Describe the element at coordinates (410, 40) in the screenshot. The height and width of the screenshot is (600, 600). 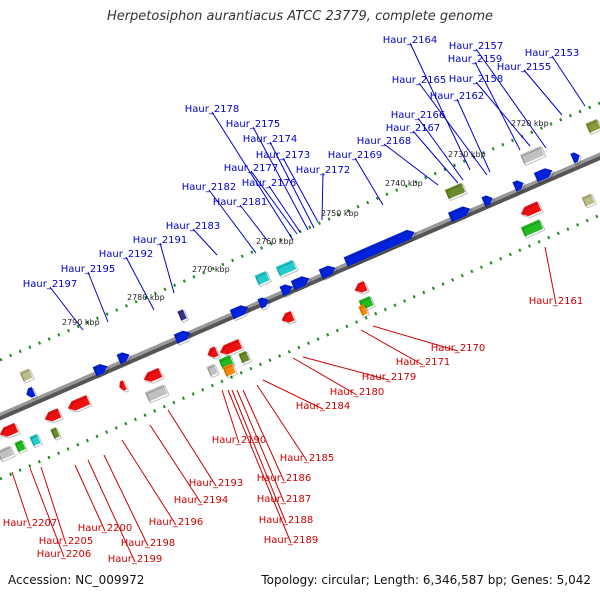
I see `forward-gene-label: Haur_2164` at that location.